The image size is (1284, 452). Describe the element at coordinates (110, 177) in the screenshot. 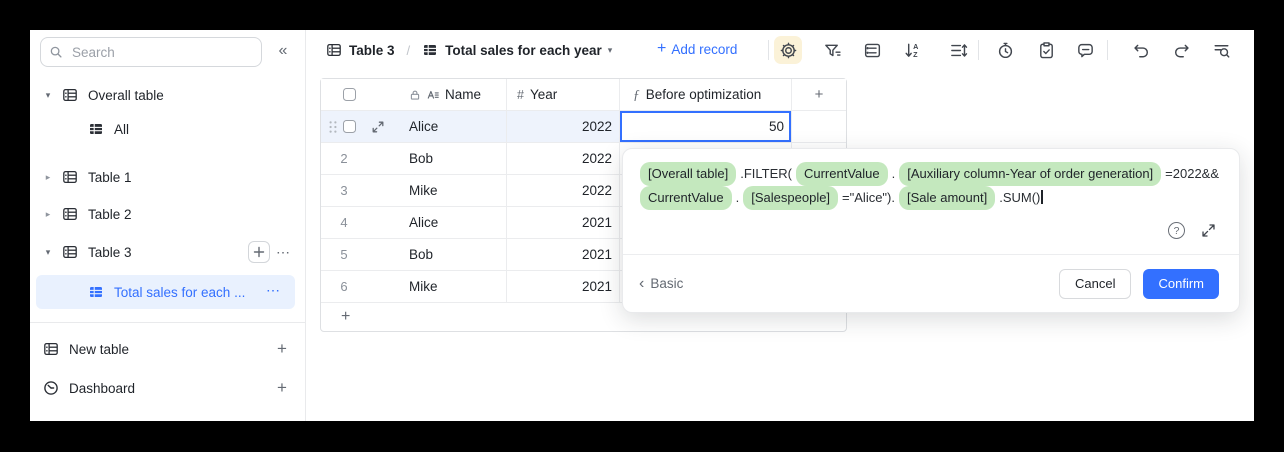

I see `sidebar-item-label: Table 1` at that location.